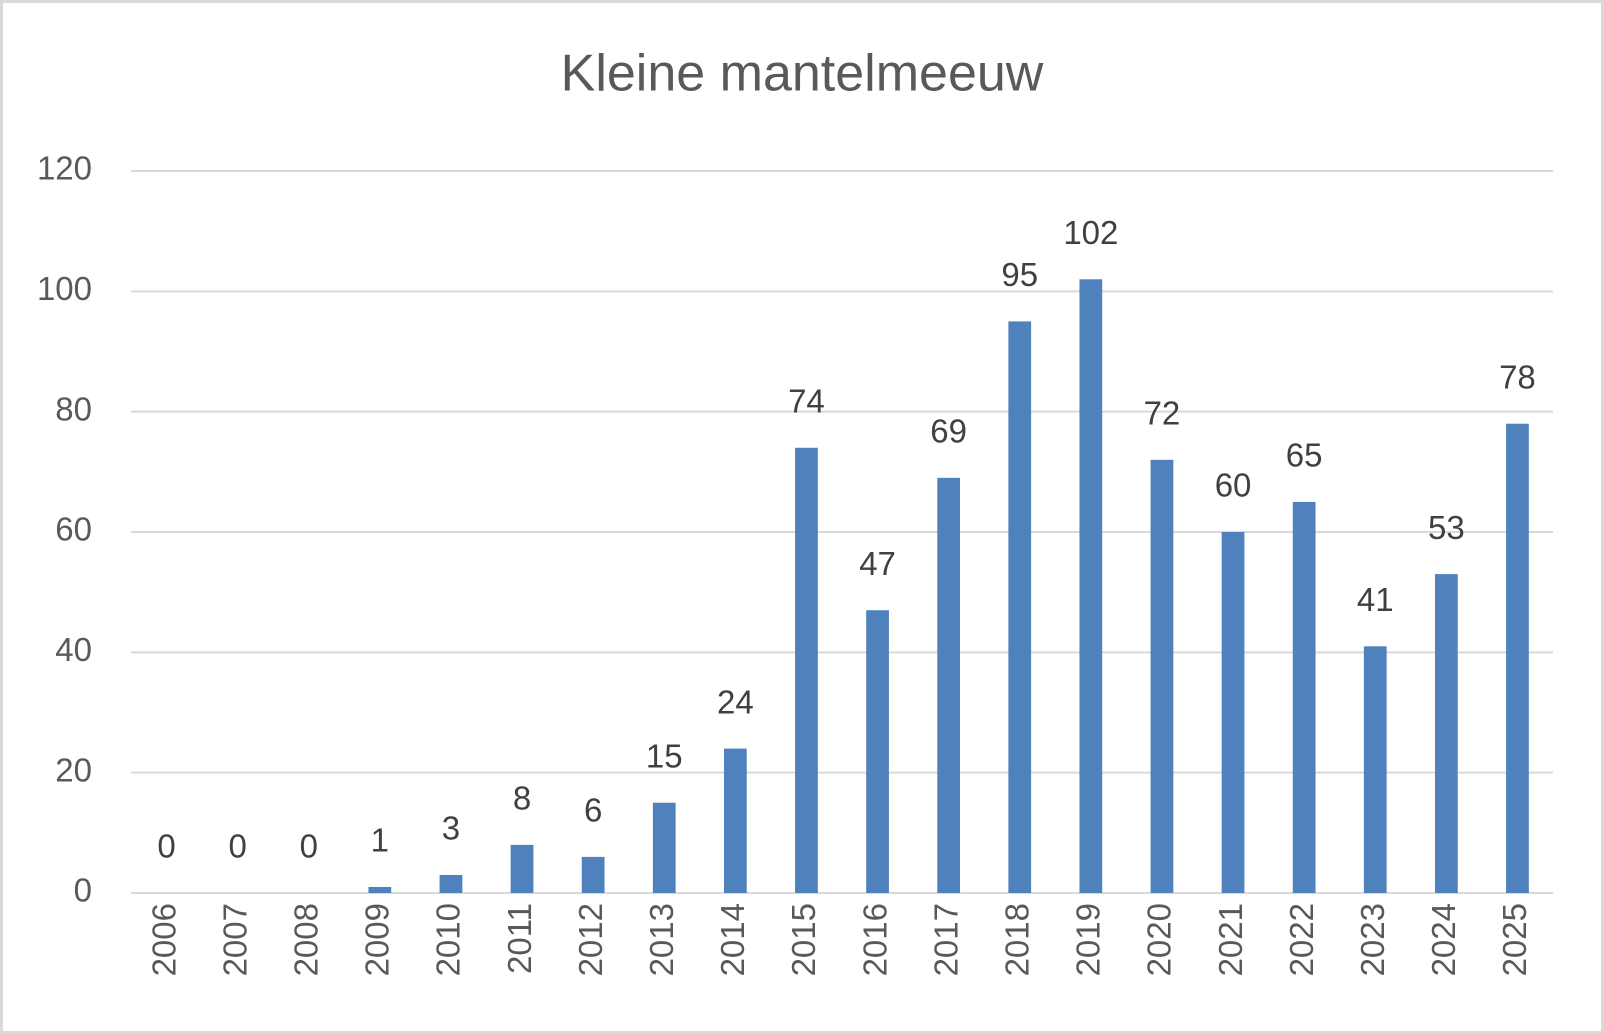  Describe the element at coordinates (803, 939) in the screenshot. I see `x-tick-label: 2015` at that location.